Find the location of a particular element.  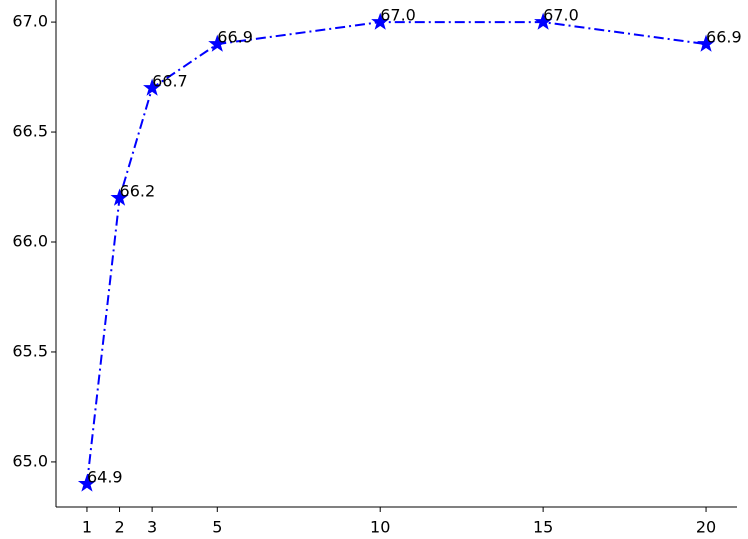

value-label: 66.7 is located at coordinates (170, 81).